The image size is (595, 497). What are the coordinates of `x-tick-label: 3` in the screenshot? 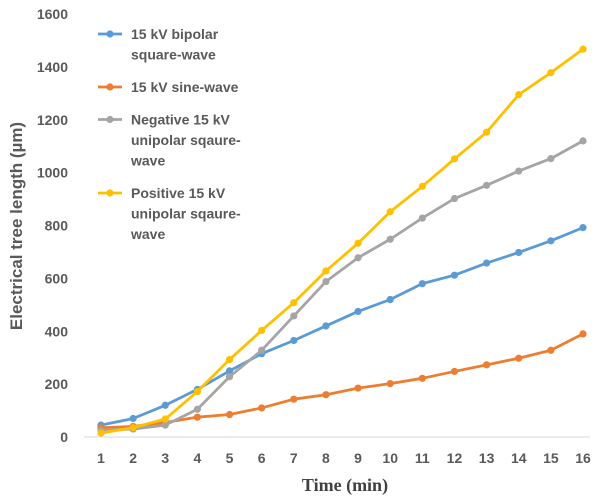 It's located at (165, 458).